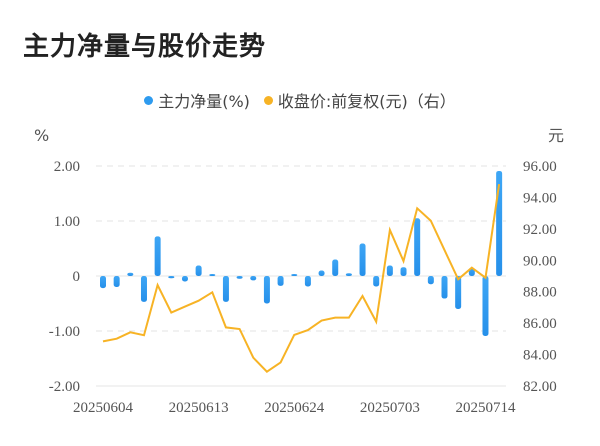  What do you see at coordinates (540, 356) in the screenshot?
I see `right-axis-tick: 84.00` at bounding box center [540, 356].